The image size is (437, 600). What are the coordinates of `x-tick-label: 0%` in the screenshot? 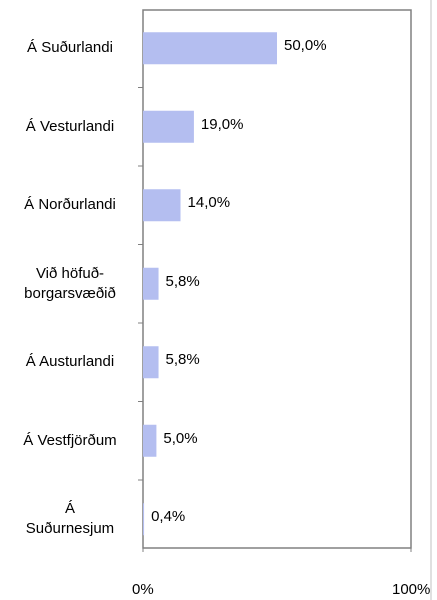 It's located at (143, 589).